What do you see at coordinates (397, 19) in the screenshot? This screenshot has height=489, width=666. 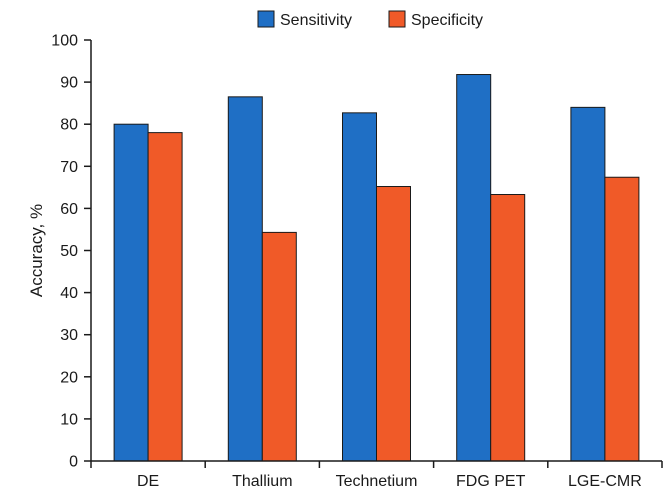 I see `legend-swatch-specificity` at bounding box center [397, 19].